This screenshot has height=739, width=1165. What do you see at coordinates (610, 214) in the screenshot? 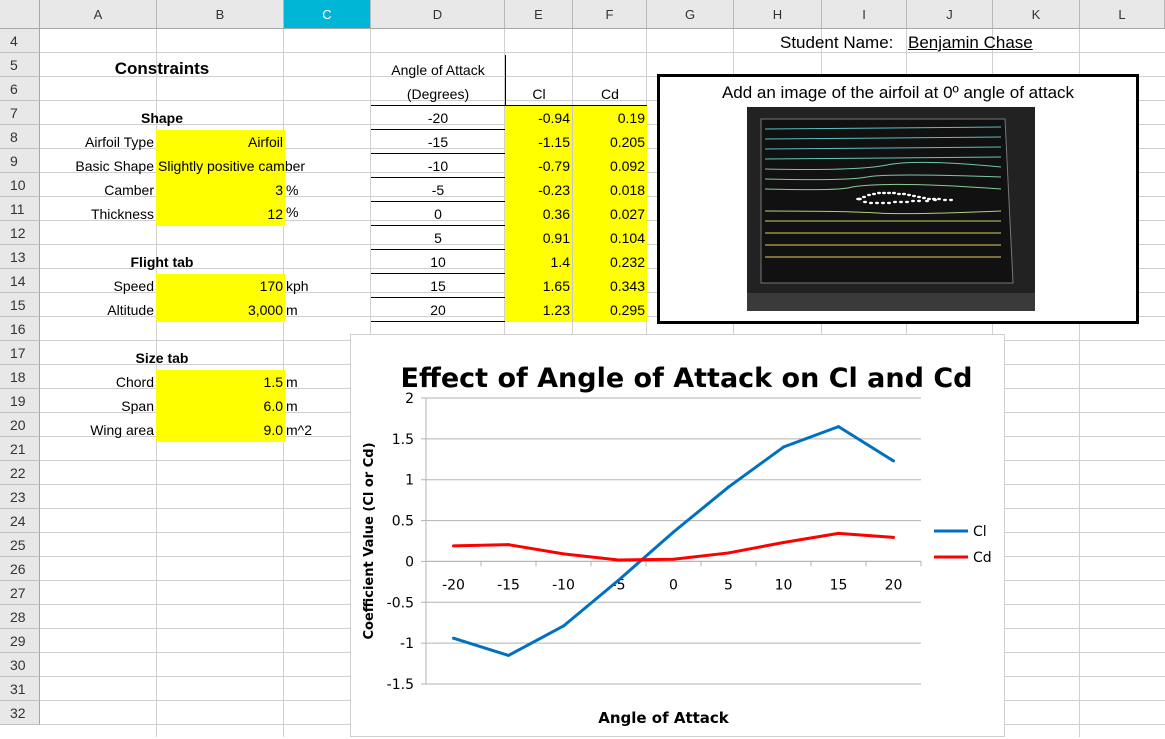
I see `cd-cell: 0.027` at bounding box center [610, 214].